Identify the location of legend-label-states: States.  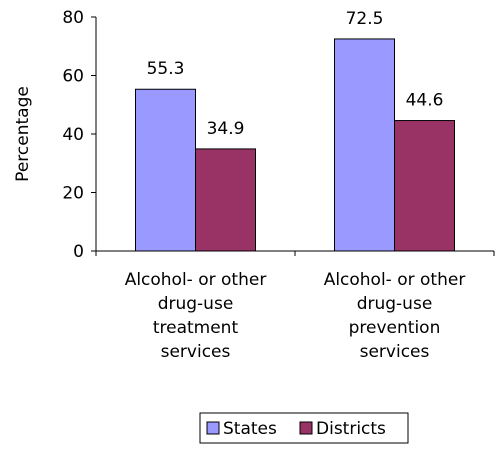
(250, 429).